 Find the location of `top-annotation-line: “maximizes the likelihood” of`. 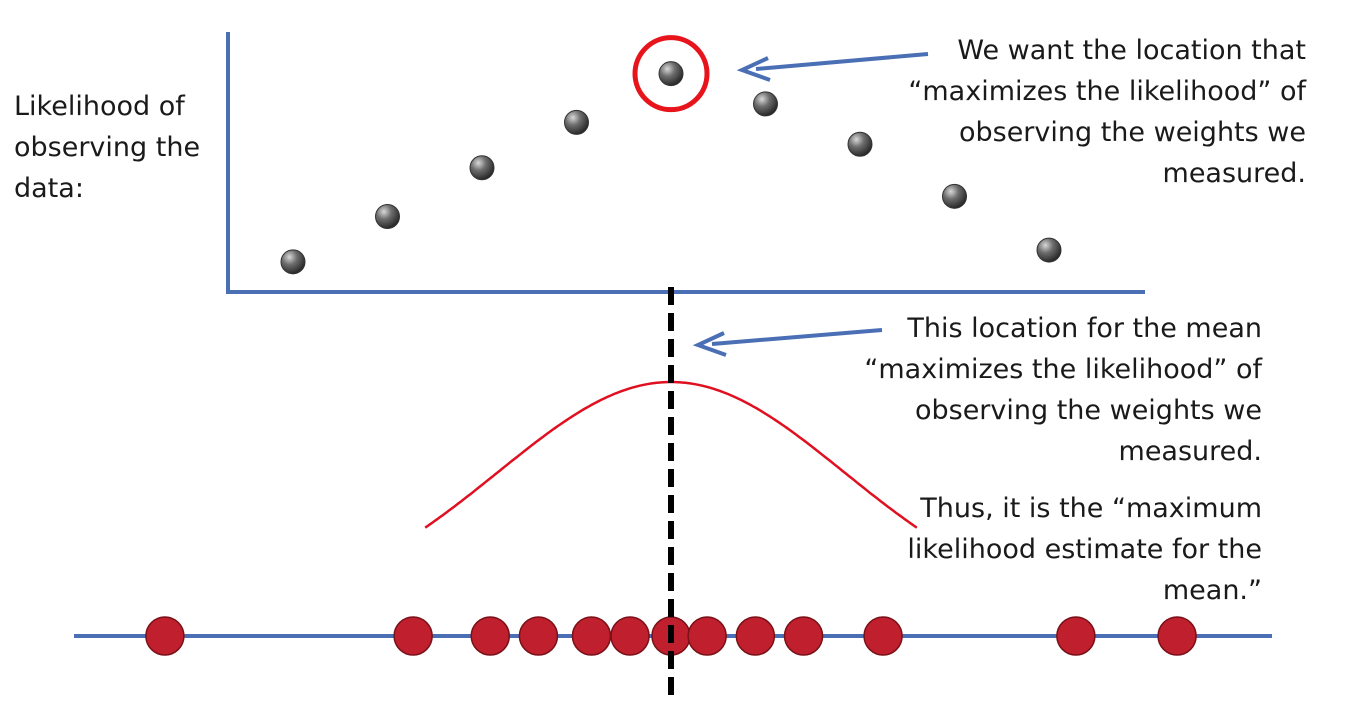

top-annotation-line: “maximizes the likelihood” of is located at coordinates (1107, 91).